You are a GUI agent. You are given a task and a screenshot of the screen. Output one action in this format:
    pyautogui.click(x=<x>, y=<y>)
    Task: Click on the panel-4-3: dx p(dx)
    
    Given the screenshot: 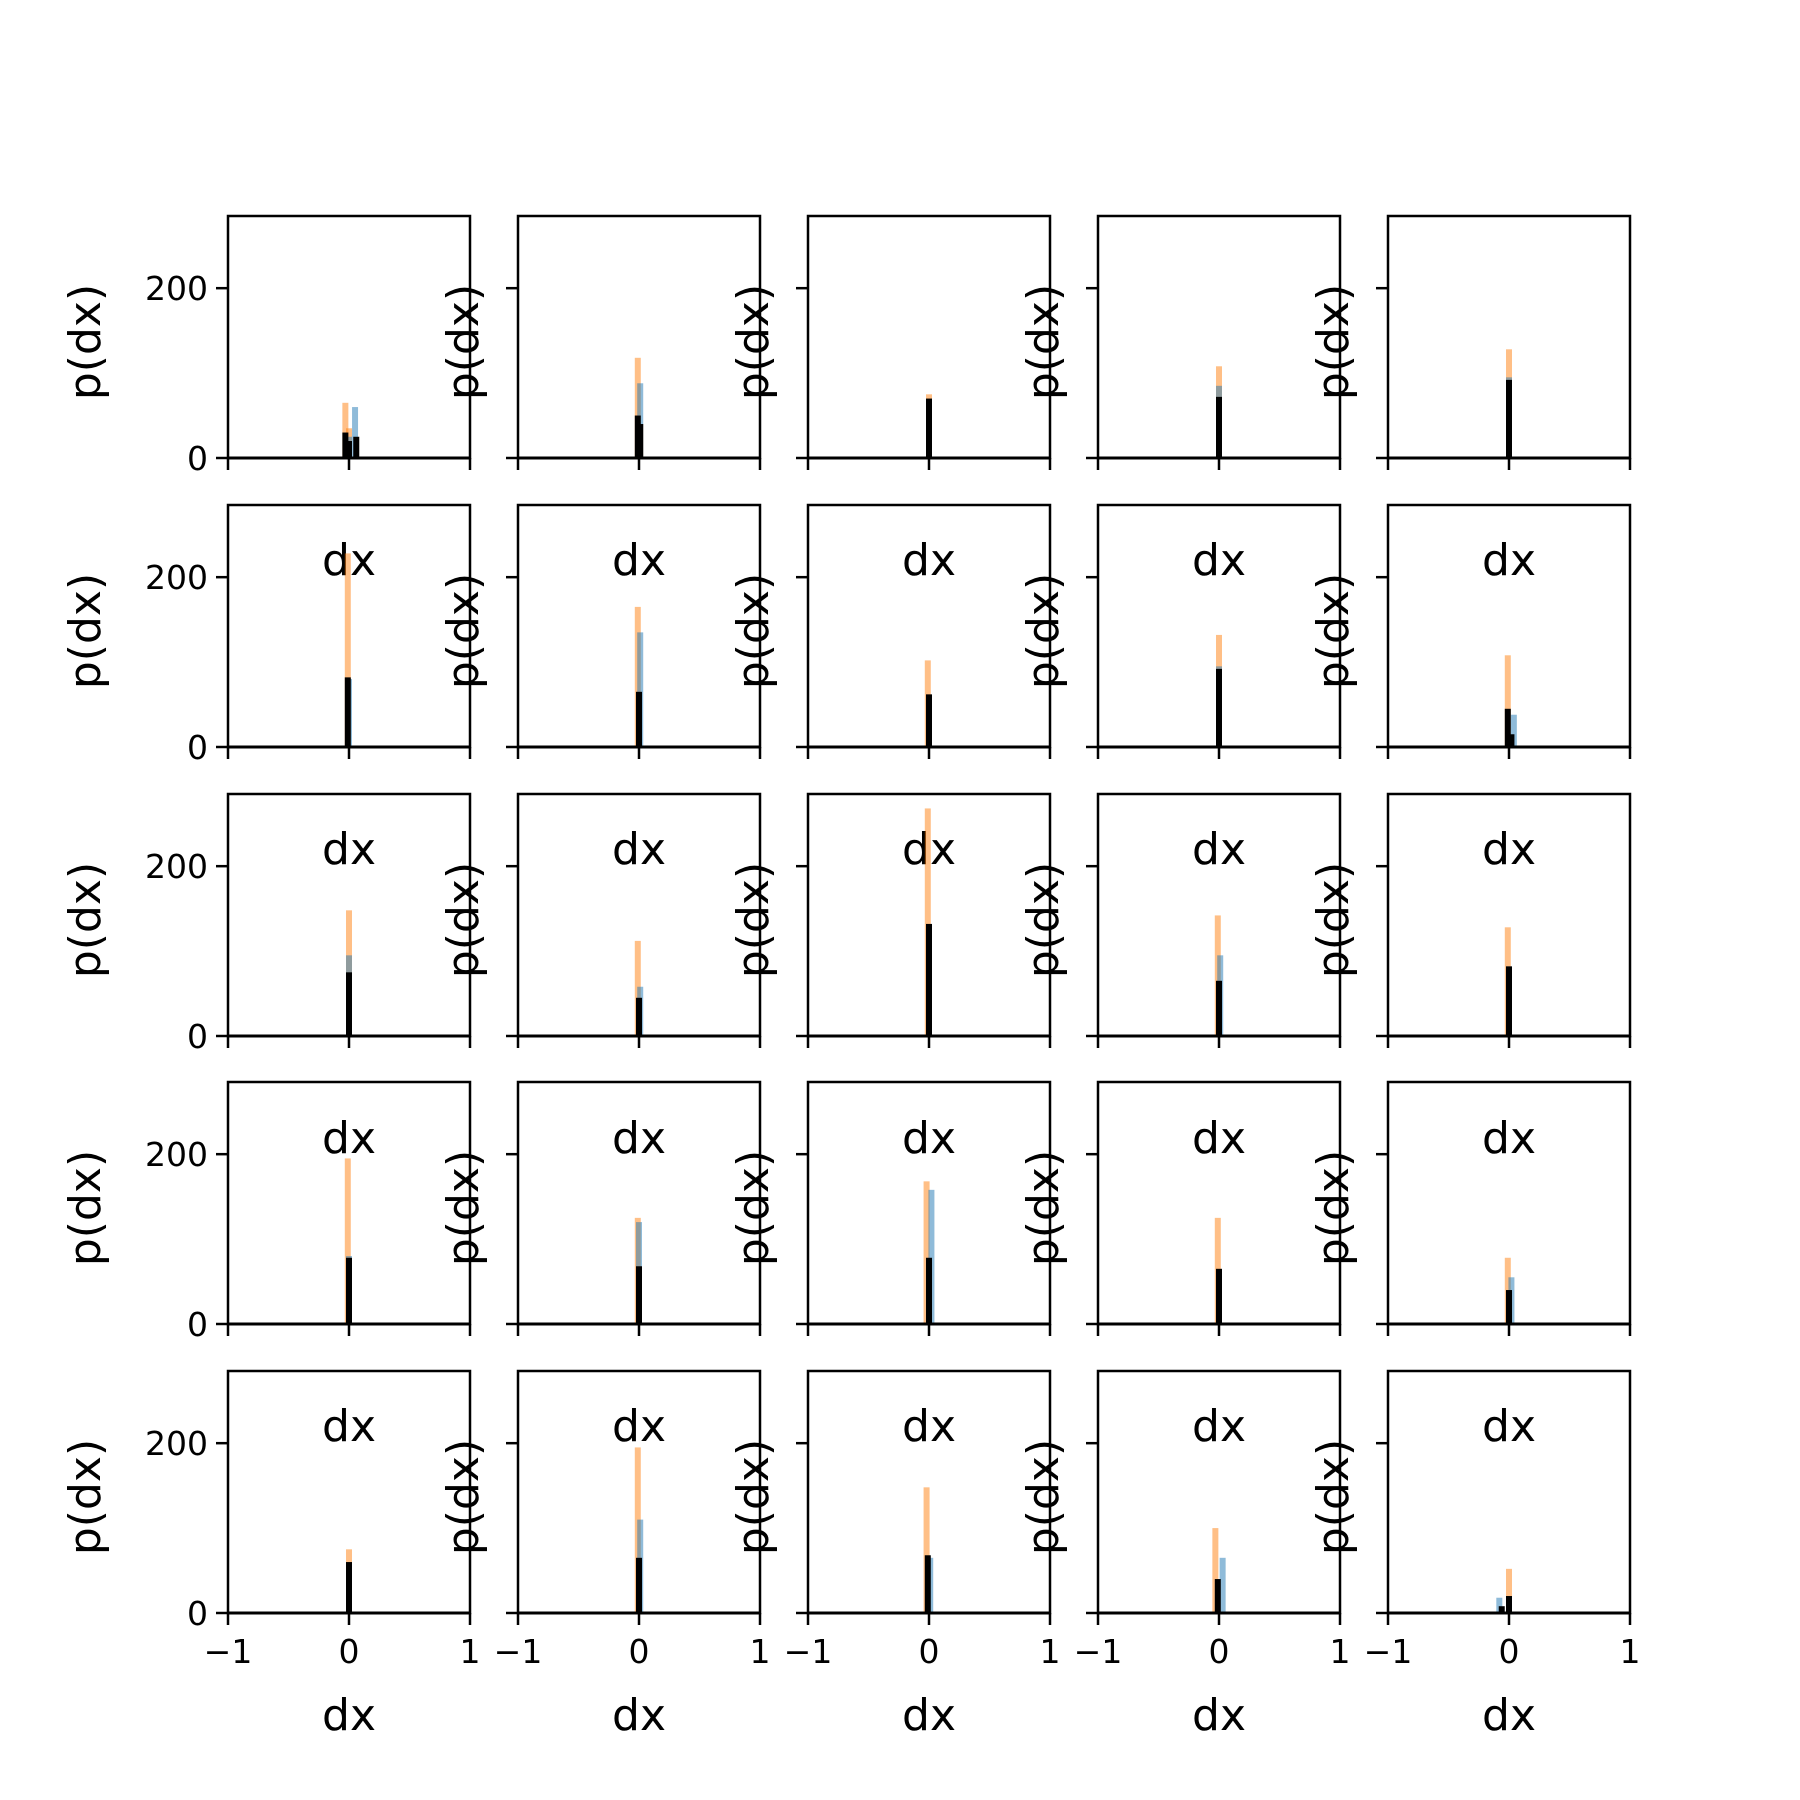 What is the action you would take?
    pyautogui.click(x=890, y=1266)
    